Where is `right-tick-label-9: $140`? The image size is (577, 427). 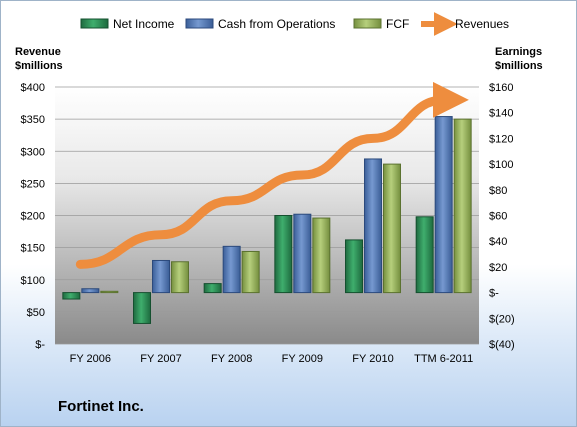
right-tick-label-9: $140 is located at coordinates (501, 114).